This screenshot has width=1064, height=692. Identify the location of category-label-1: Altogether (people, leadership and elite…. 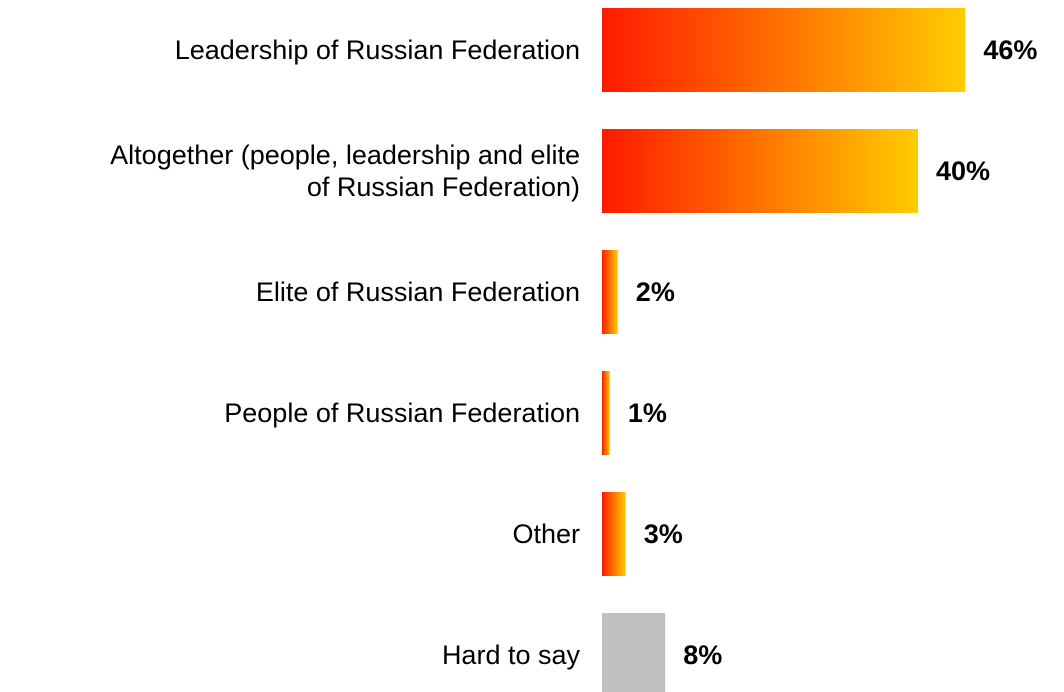
(345, 171).